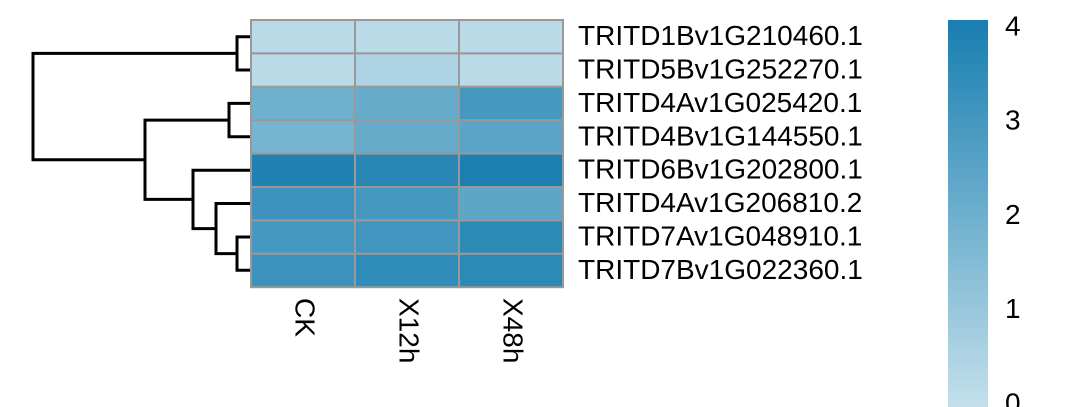 This screenshot has height=407, width=1066. I want to click on colorbar, so click(968, 213).